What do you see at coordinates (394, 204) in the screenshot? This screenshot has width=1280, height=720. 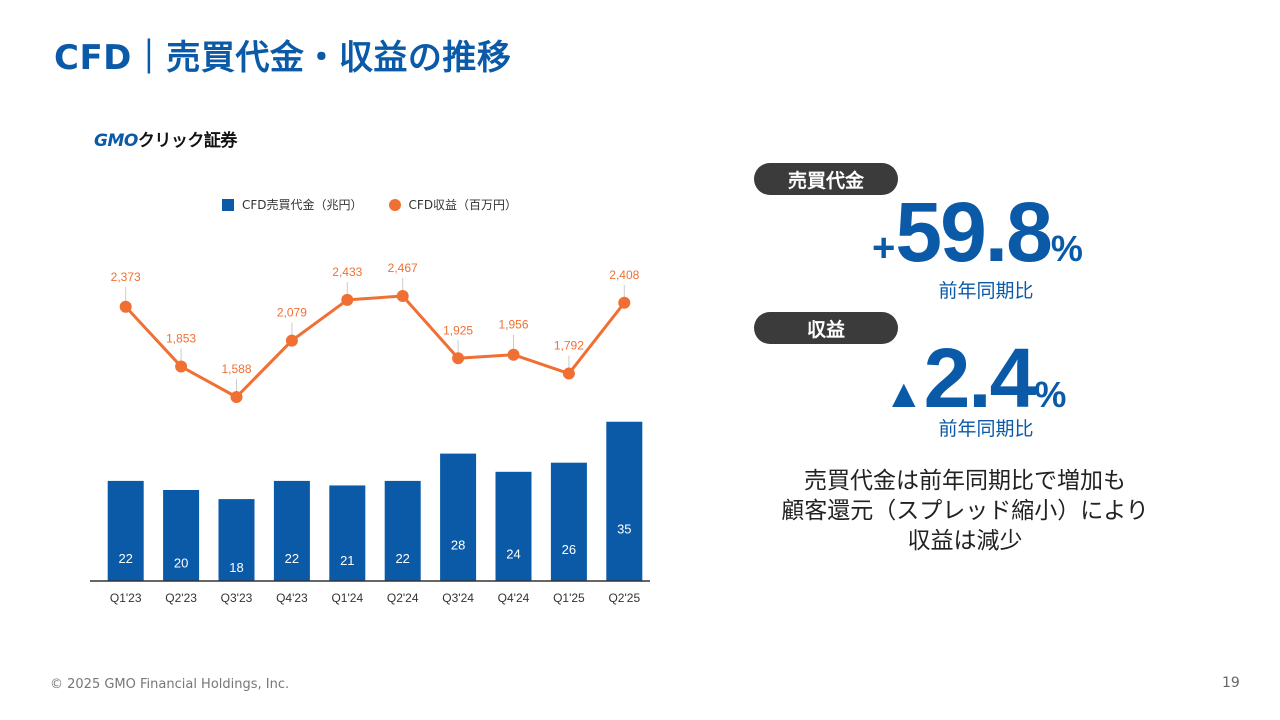 I see `legend-swatch-dot` at bounding box center [394, 204].